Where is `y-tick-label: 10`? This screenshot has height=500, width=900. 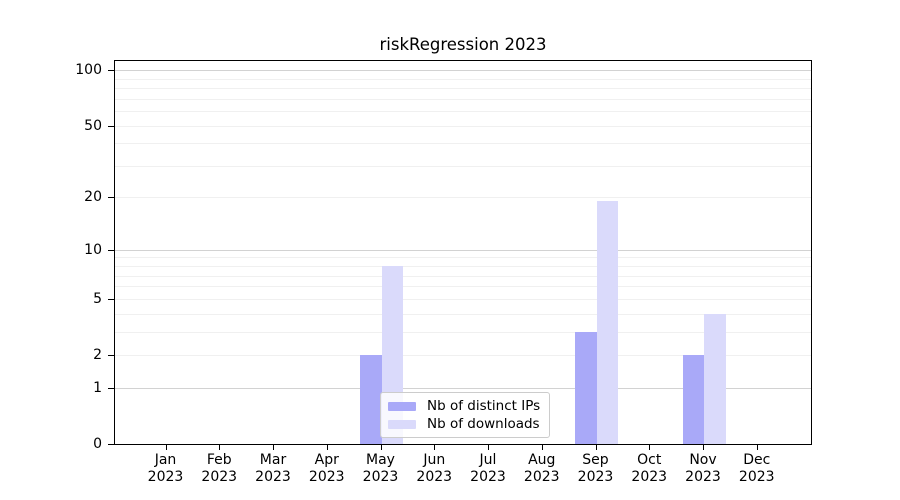 y-tick-label: 10 is located at coordinates (93, 249).